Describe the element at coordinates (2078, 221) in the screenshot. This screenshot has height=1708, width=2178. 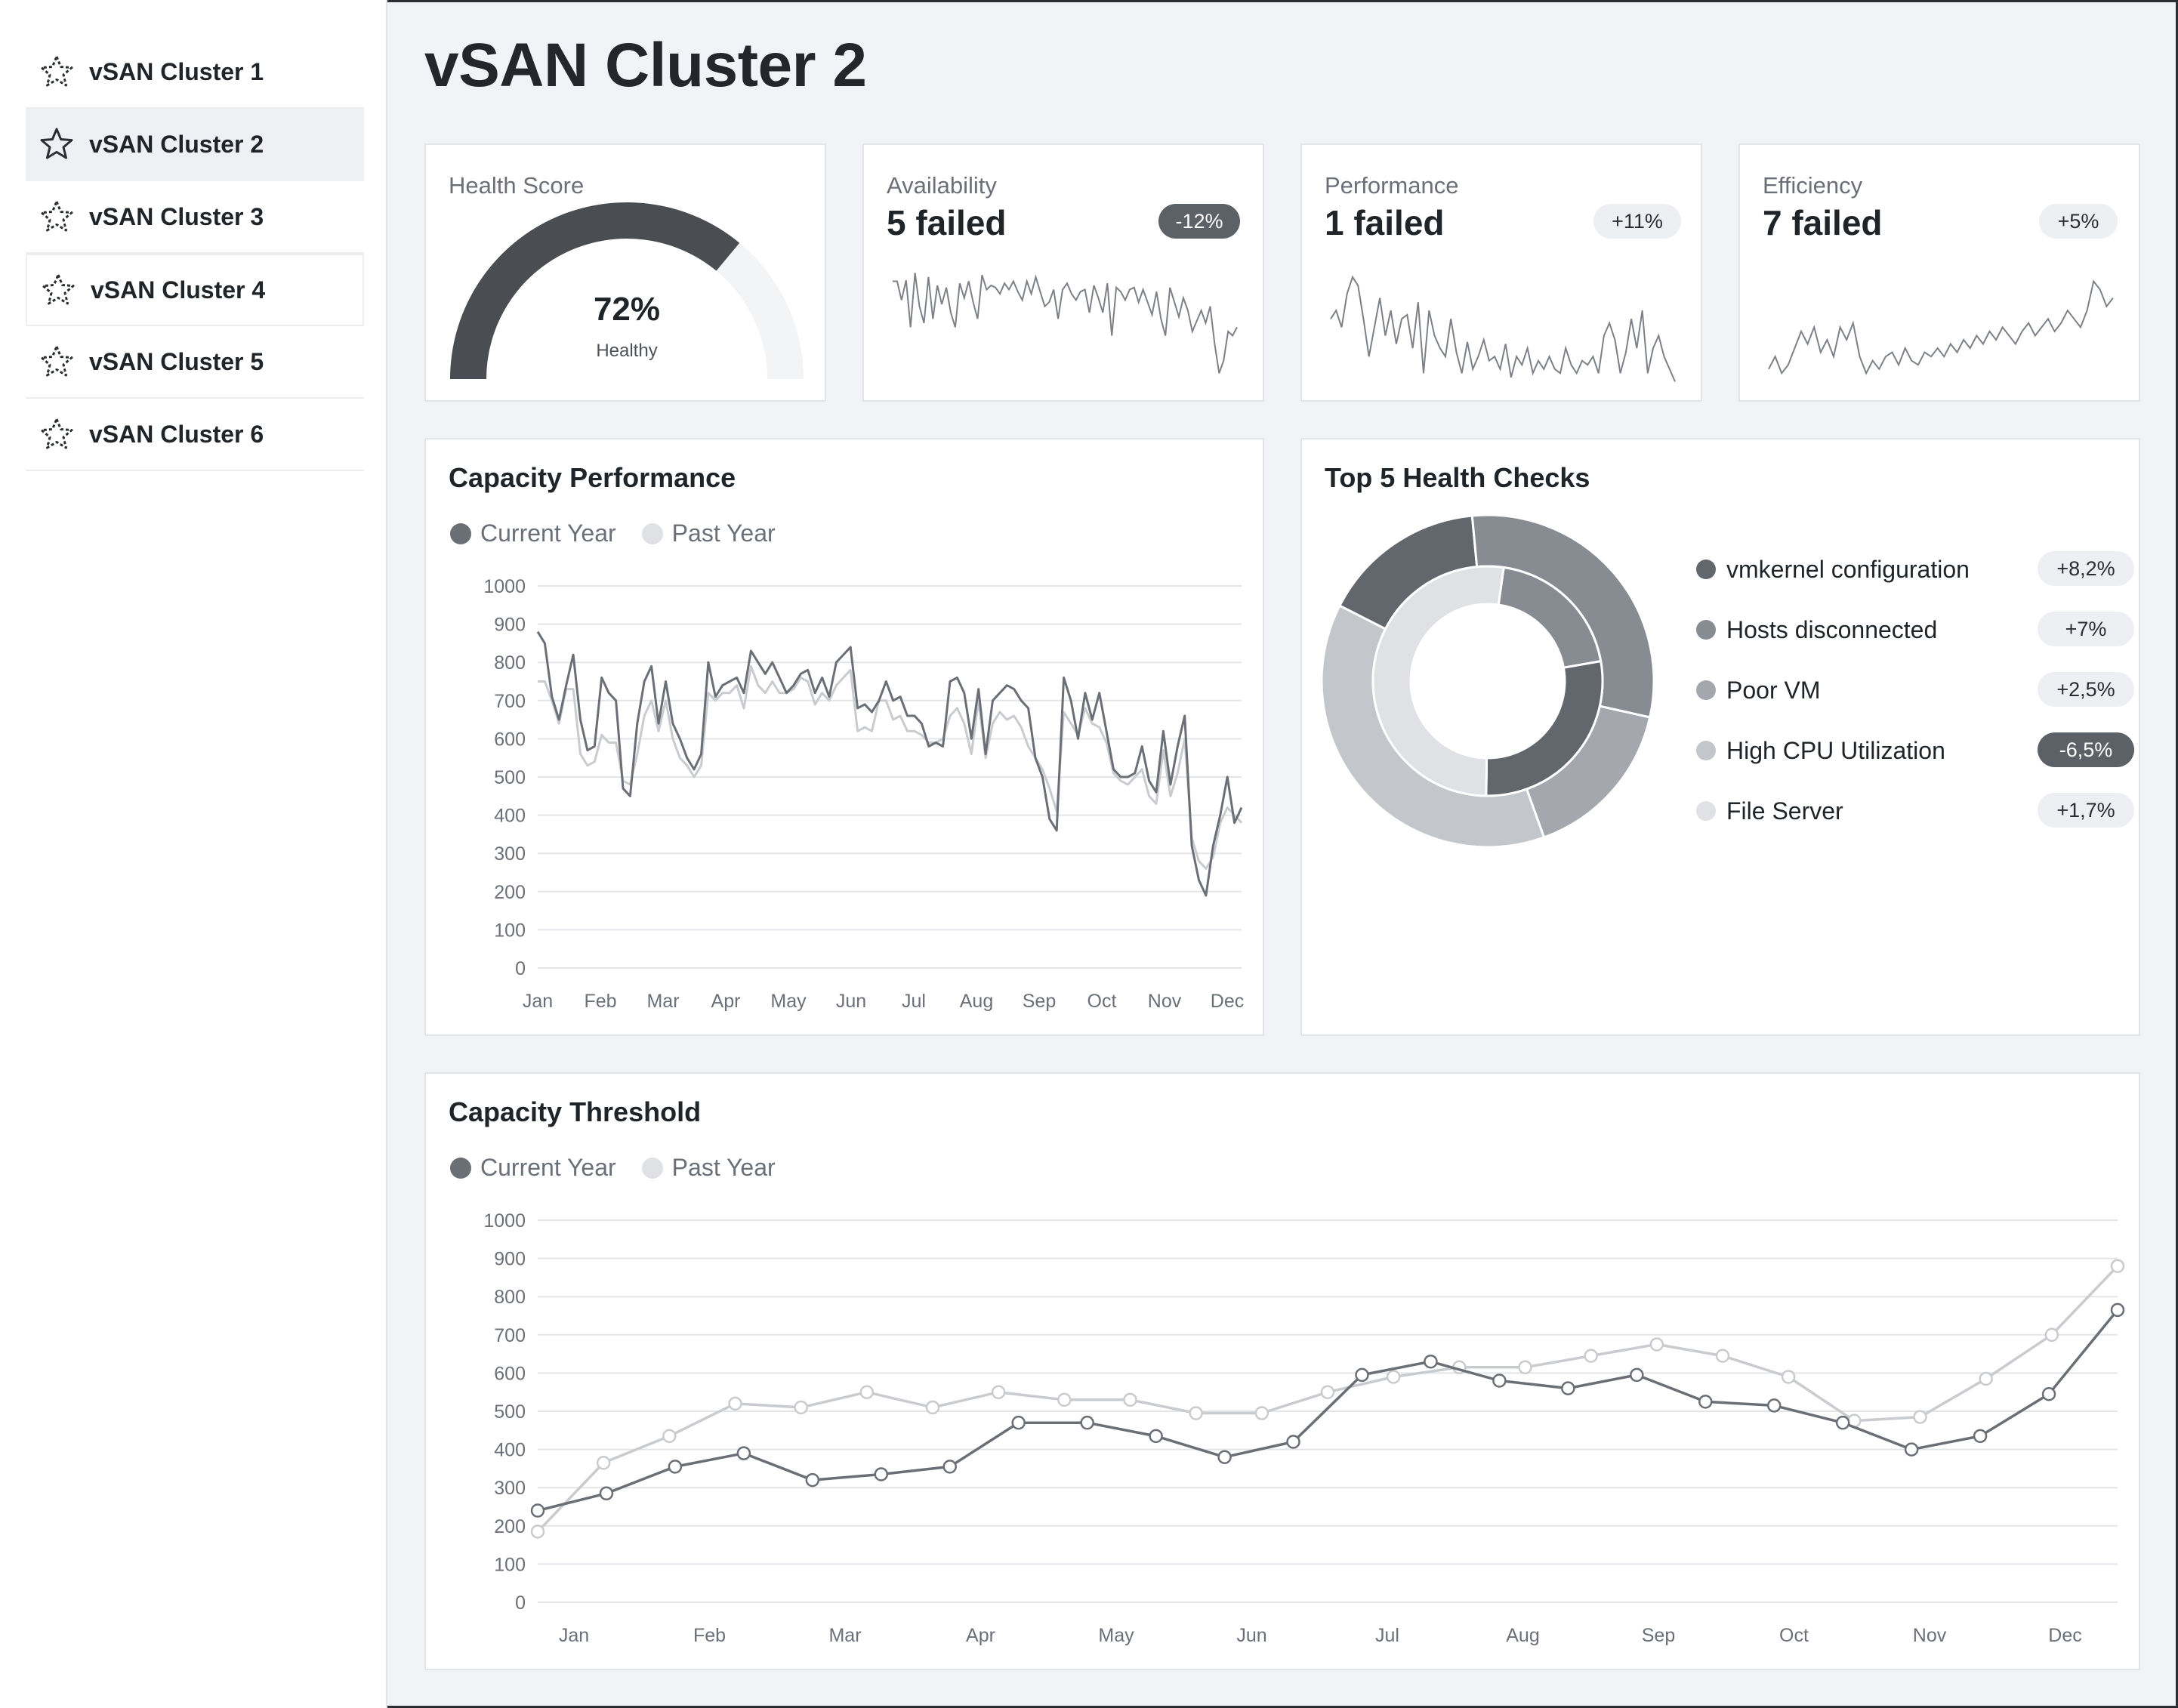
I see `efficiency-change-badge: +5%` at that location.